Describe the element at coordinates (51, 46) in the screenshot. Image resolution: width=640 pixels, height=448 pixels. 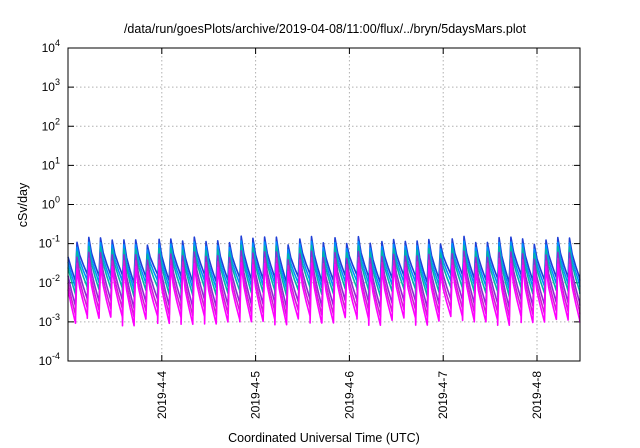
I see `y-tick-label: 10⁴` at that location.